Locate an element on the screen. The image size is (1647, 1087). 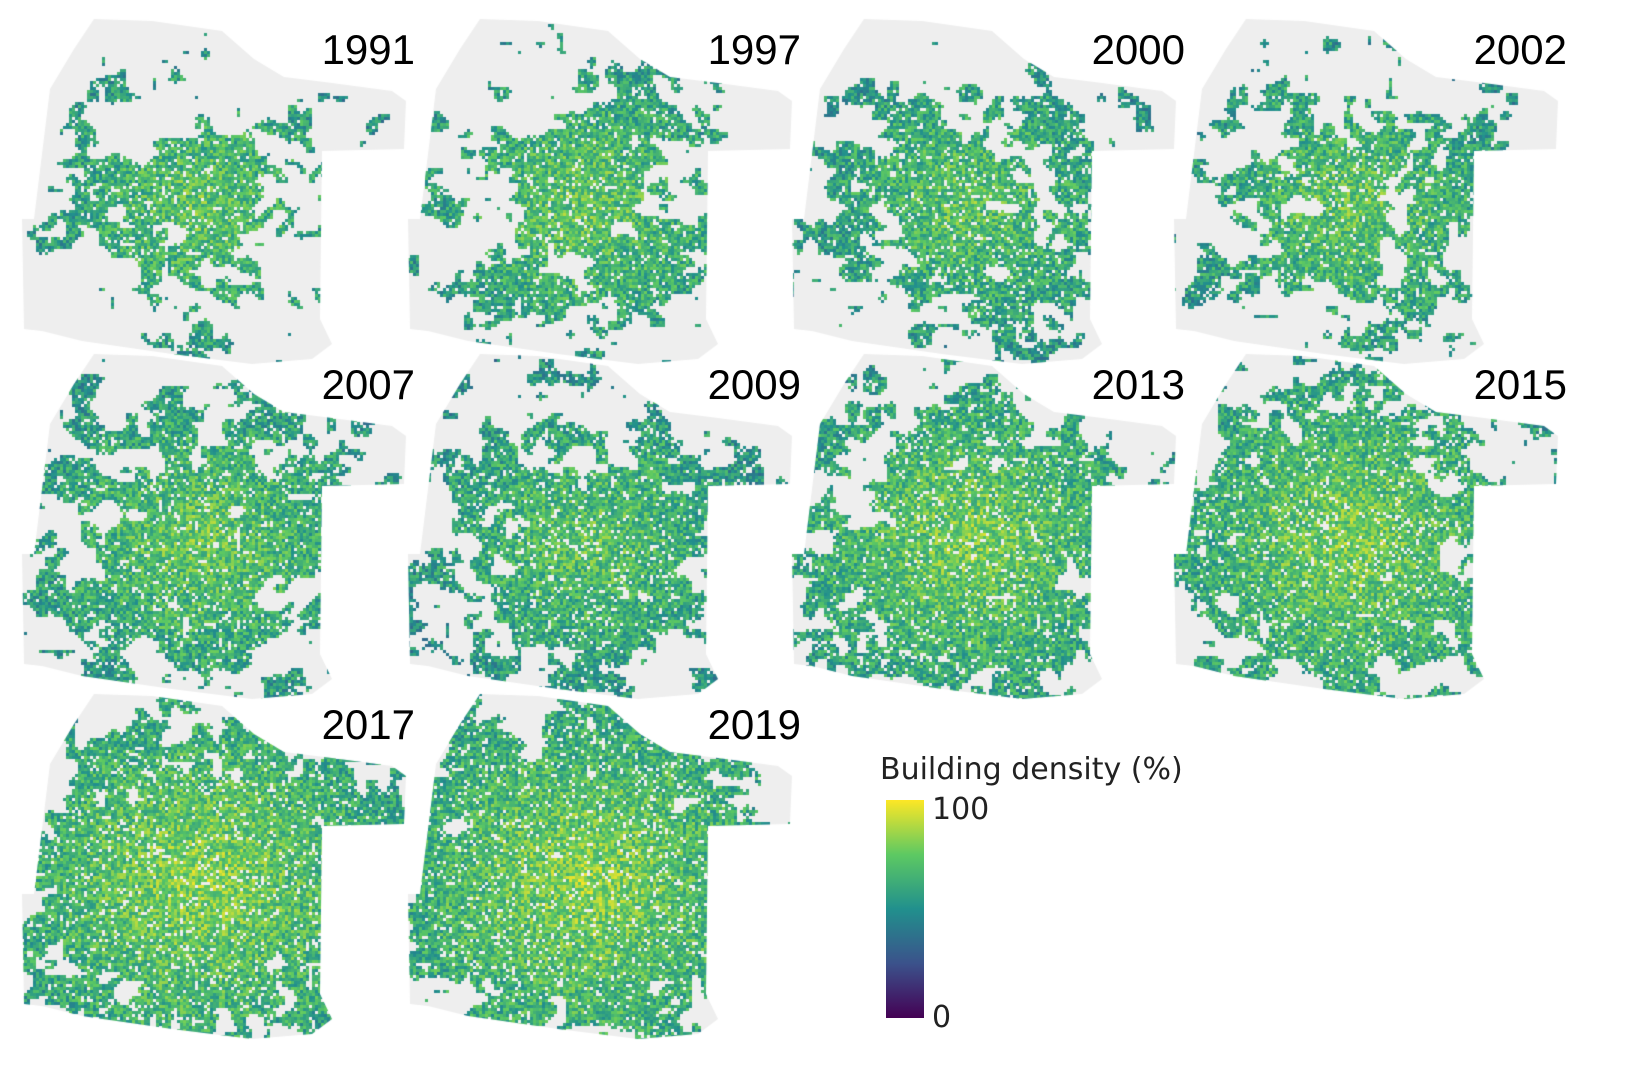
year-label: 2007 is located at coordinates (368, 384).